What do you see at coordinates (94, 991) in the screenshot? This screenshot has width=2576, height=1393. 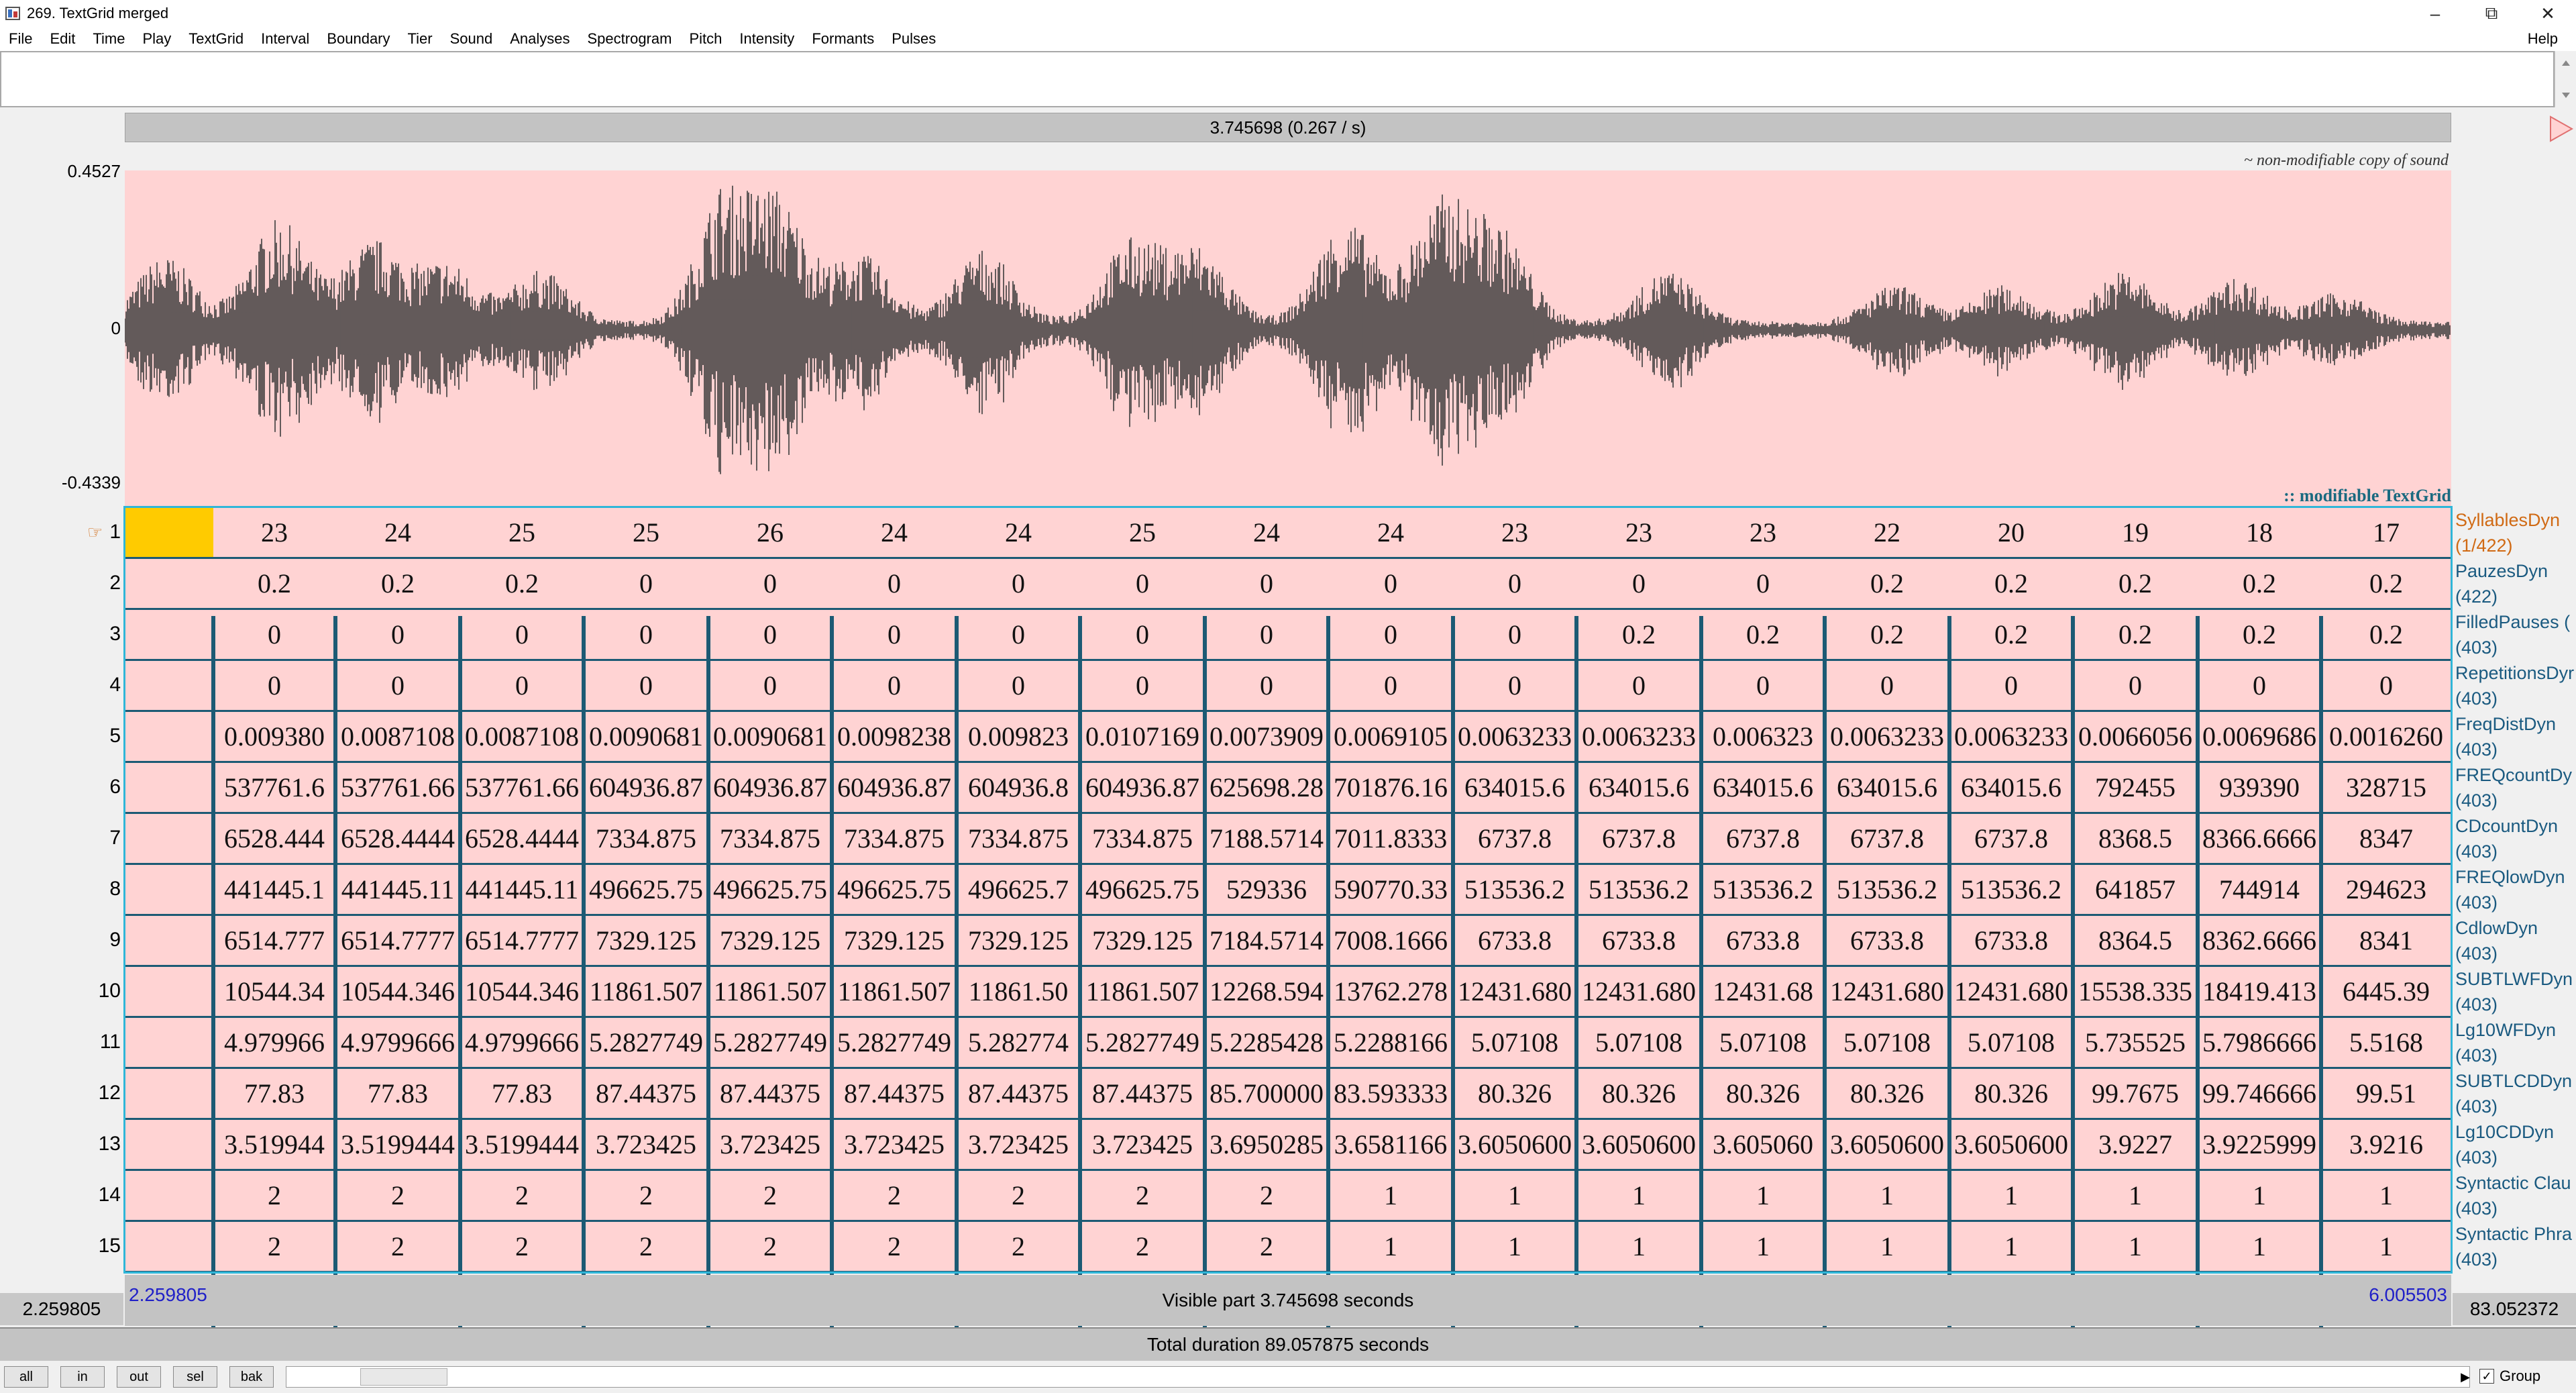 I see `tier-number: 10` at bounding box center [94, 991].